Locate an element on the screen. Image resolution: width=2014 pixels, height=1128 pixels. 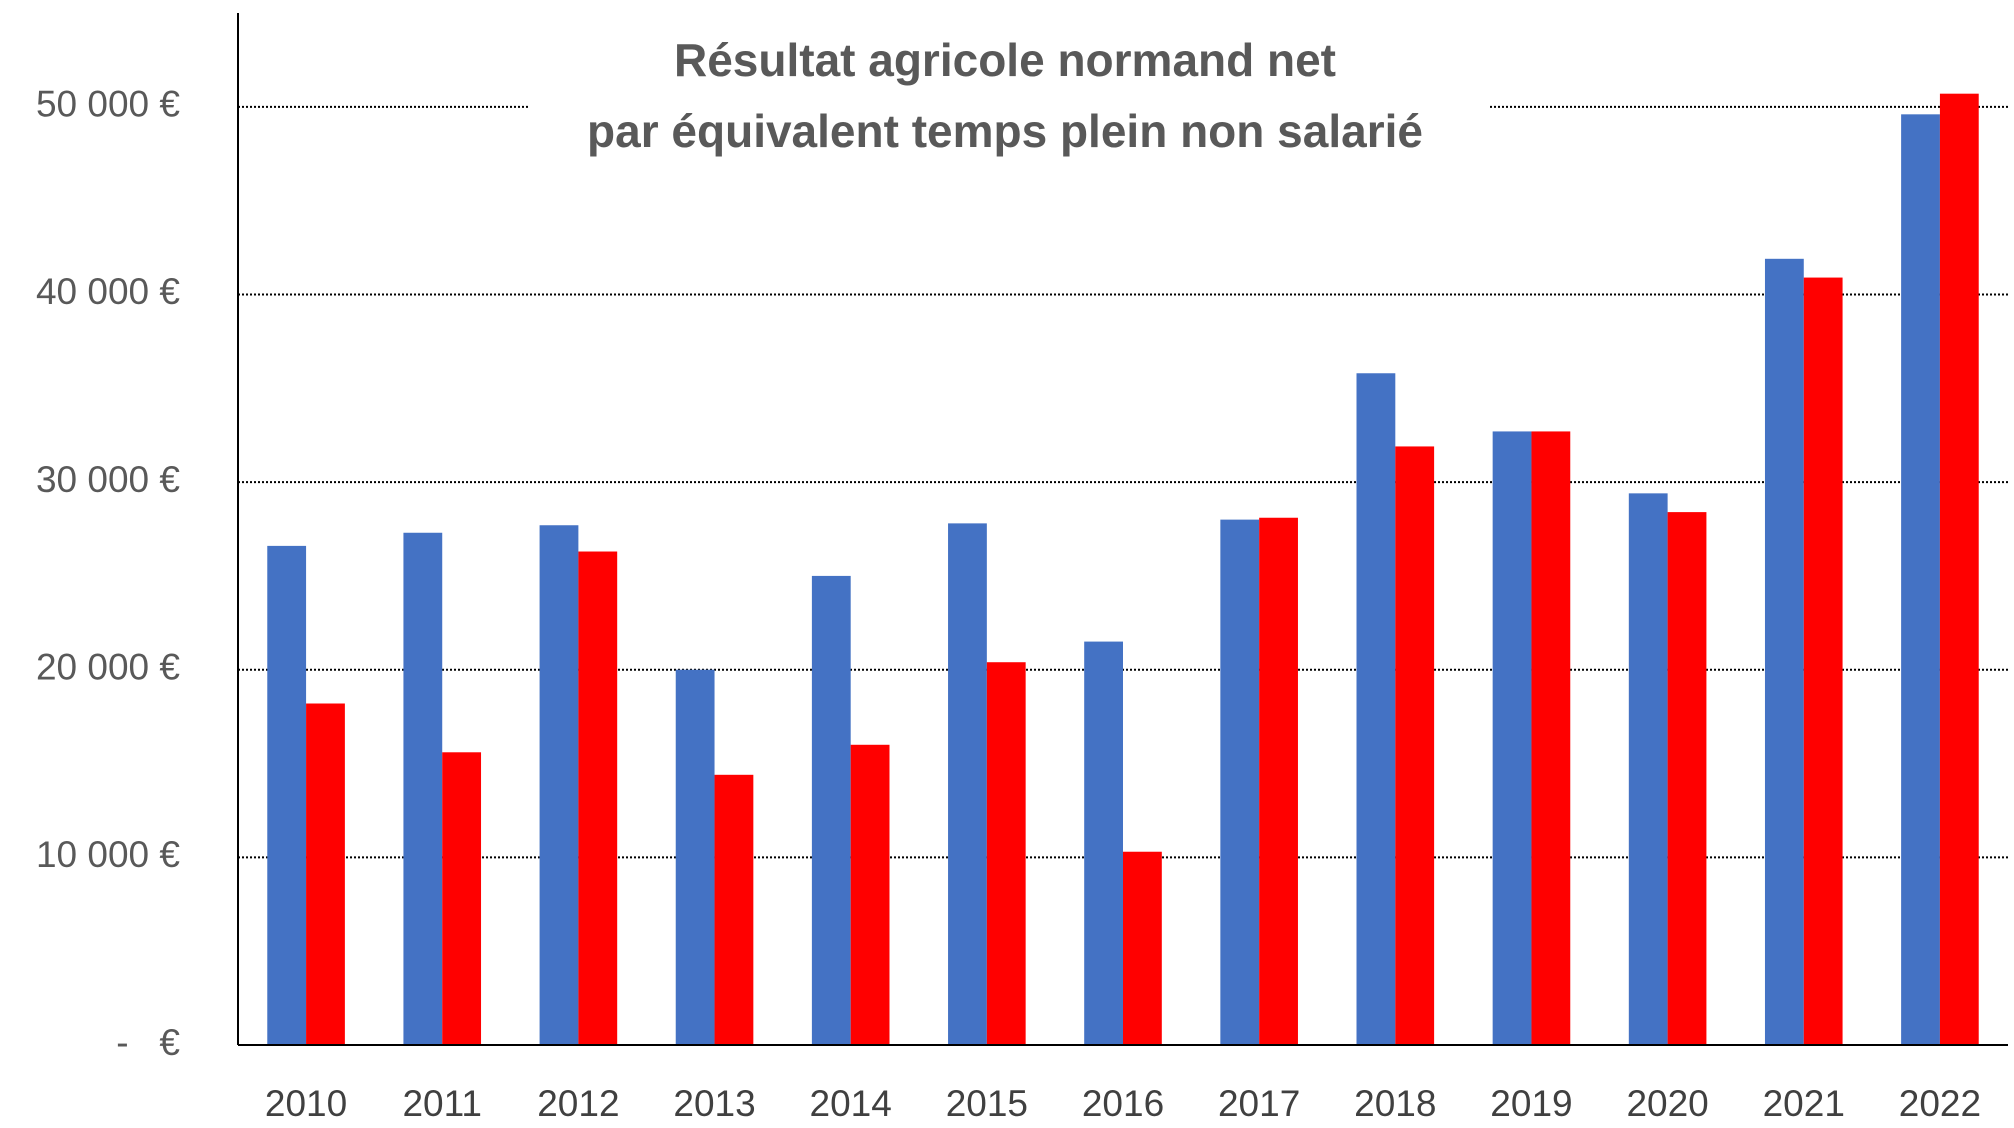
title-background is located at coordinates (1008, 84).